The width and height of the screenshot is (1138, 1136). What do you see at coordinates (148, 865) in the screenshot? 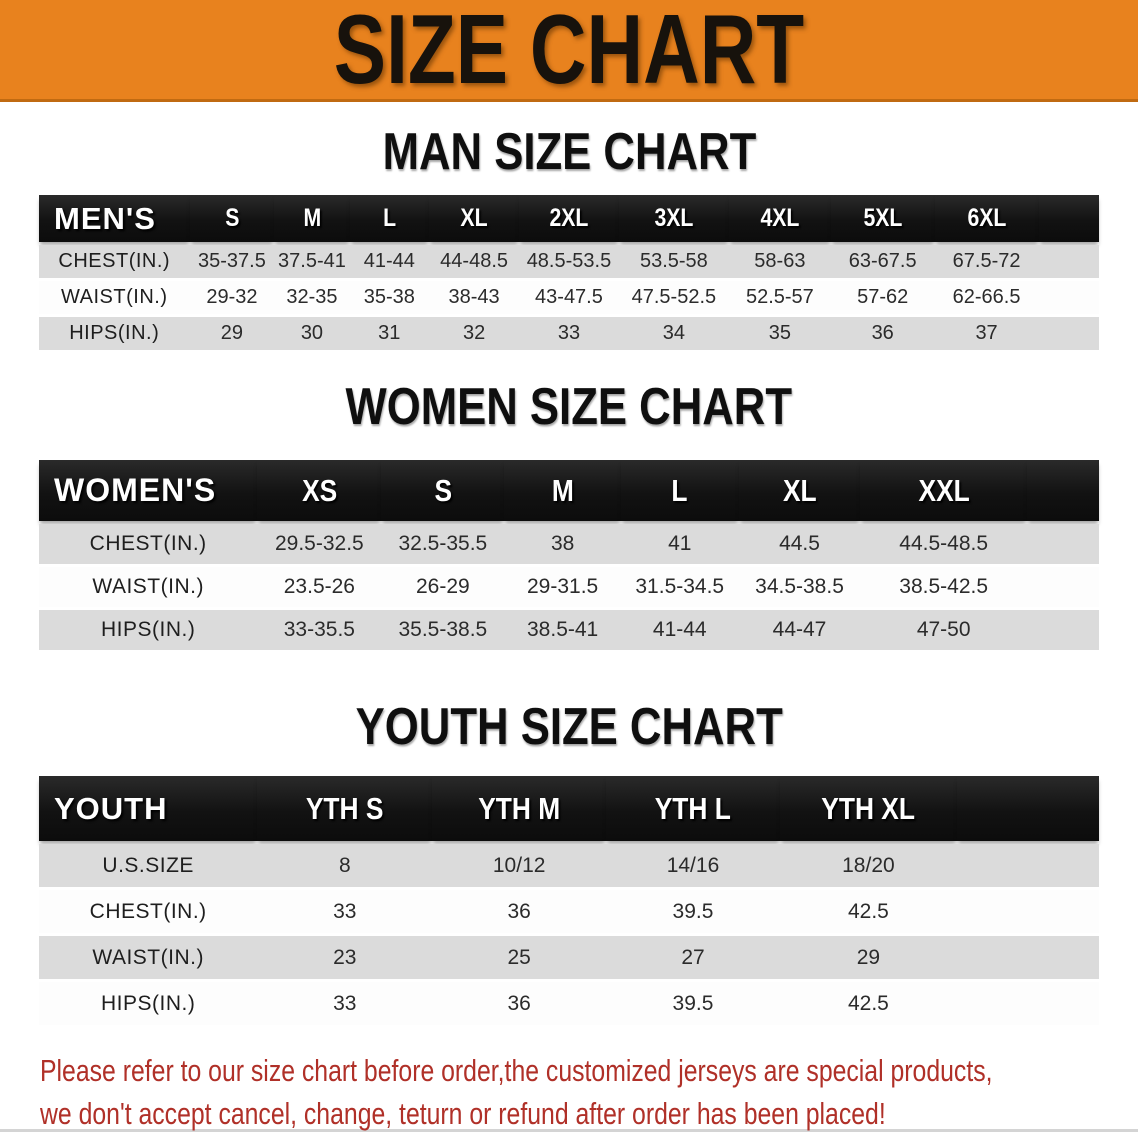
I see `row-label: U.S.SIZE` at bounding box center [148, 865].